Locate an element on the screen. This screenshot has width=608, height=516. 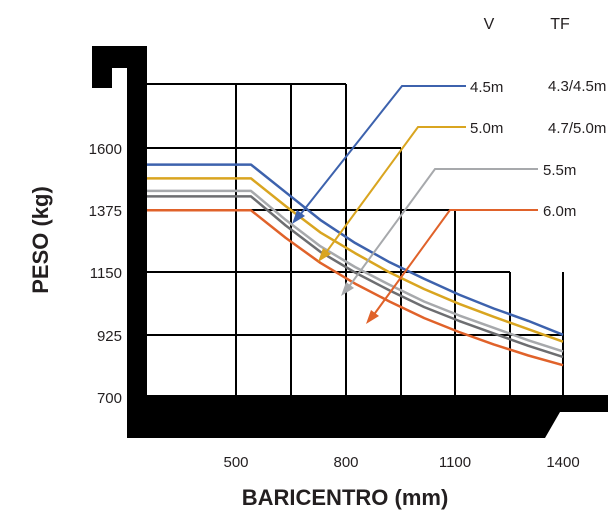
callout-6-0m is located at coordinates (453, 265).